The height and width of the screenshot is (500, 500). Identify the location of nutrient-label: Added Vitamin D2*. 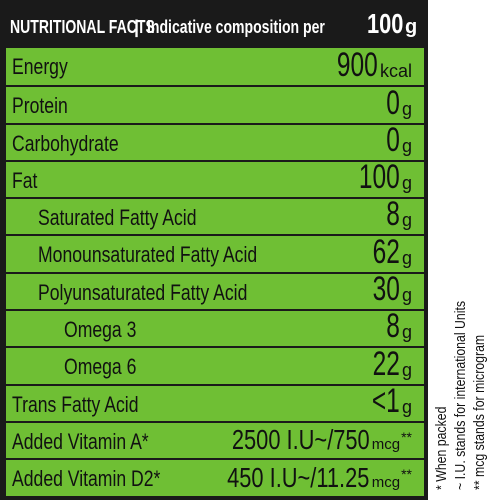
(86, 479).